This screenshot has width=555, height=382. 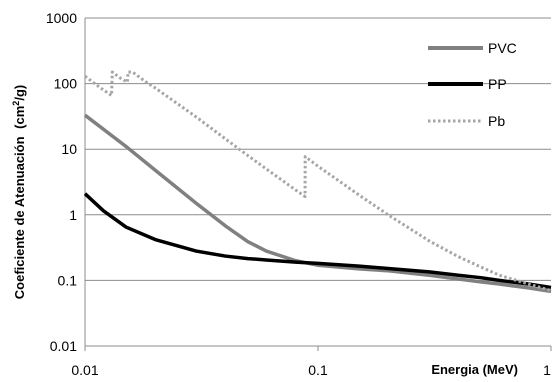 What do you see at coordinates (502, 48) in the screenshot?
I see `legend-label-pvc: PVC` at bounding box center [502, 48].